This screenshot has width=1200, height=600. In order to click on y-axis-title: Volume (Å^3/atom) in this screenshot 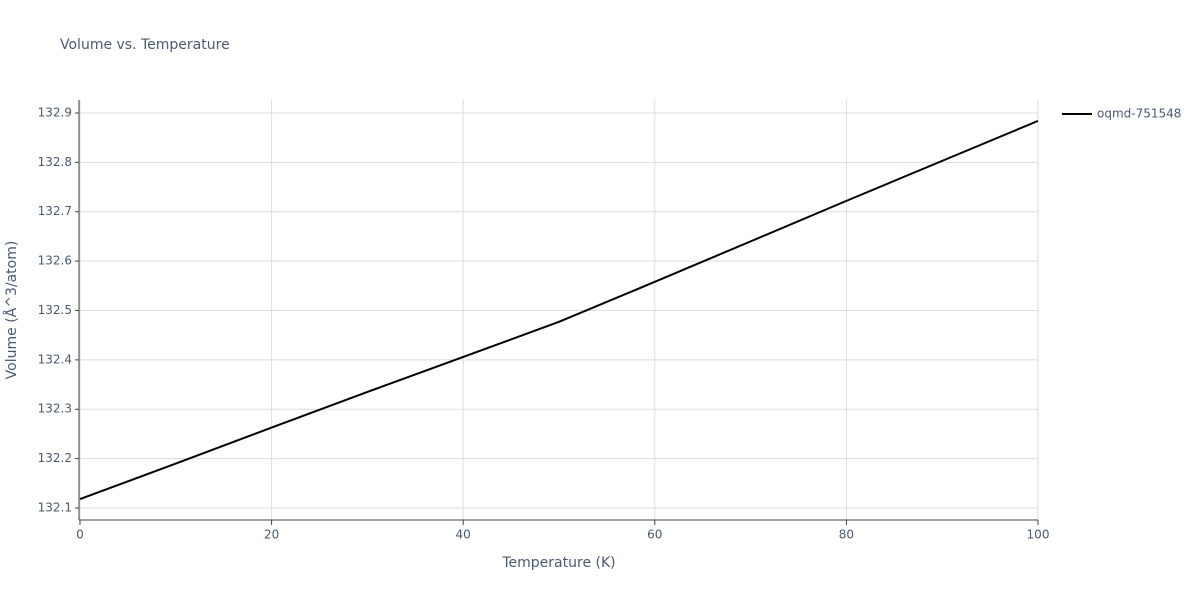, I will do `click(11, 310)`.